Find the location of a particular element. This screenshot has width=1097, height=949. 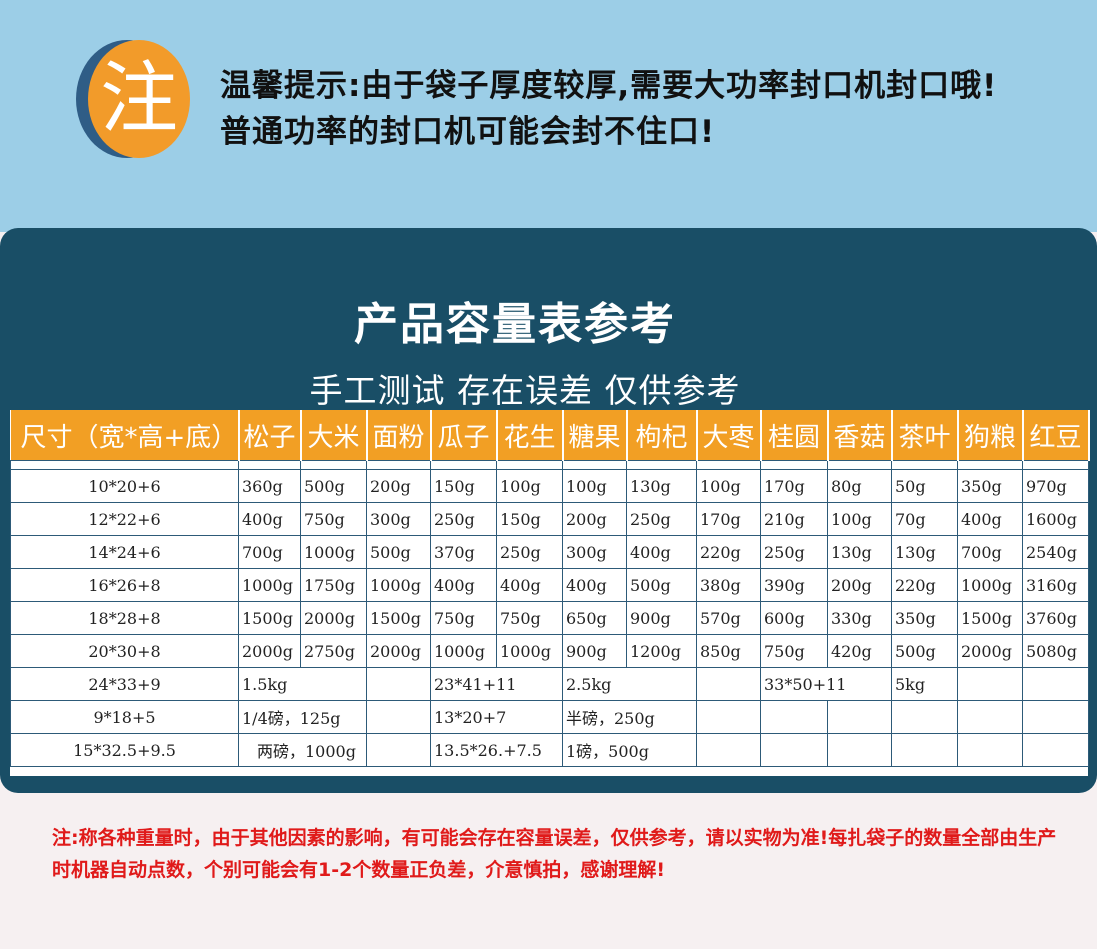

table-cell: 23*41+11 is located at coordinates (496, 684).